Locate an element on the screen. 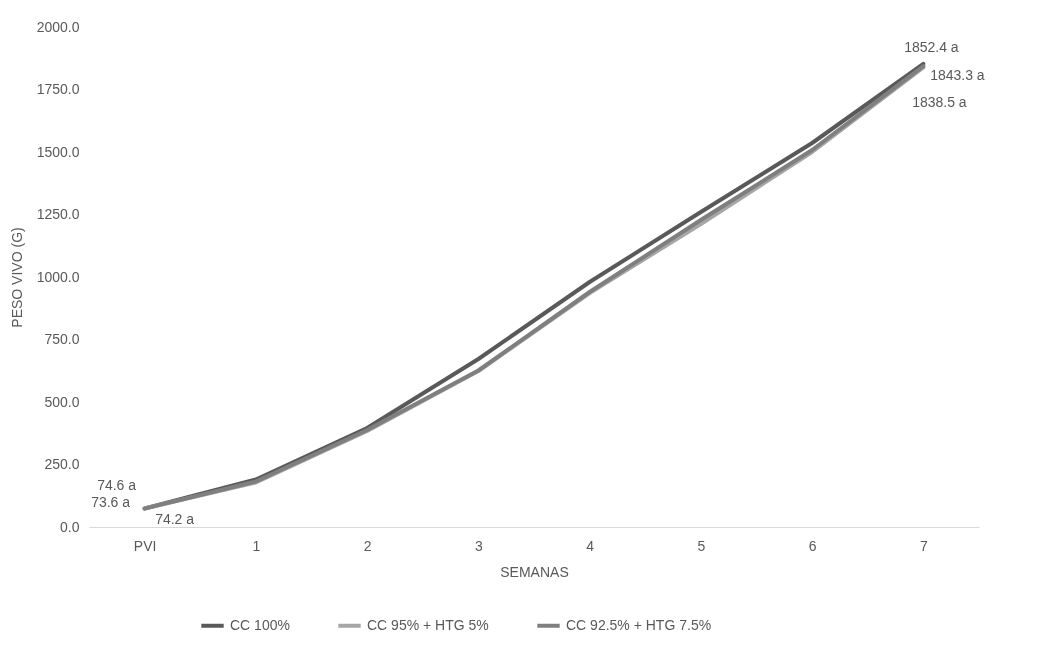 The width and height of the screenshot is (1039, 670). x-tick-label: 1 is located at coordinates (256, 545).